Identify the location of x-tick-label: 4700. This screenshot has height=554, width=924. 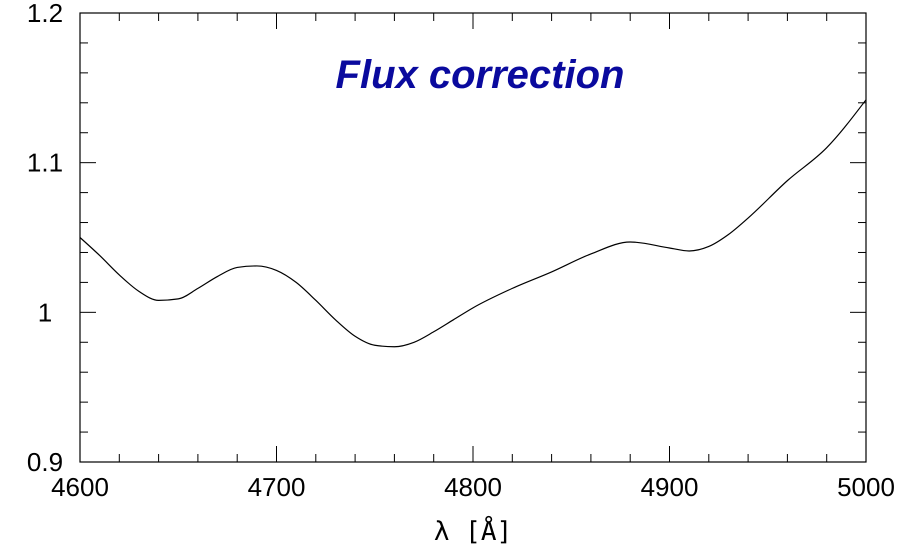
(277, 487).